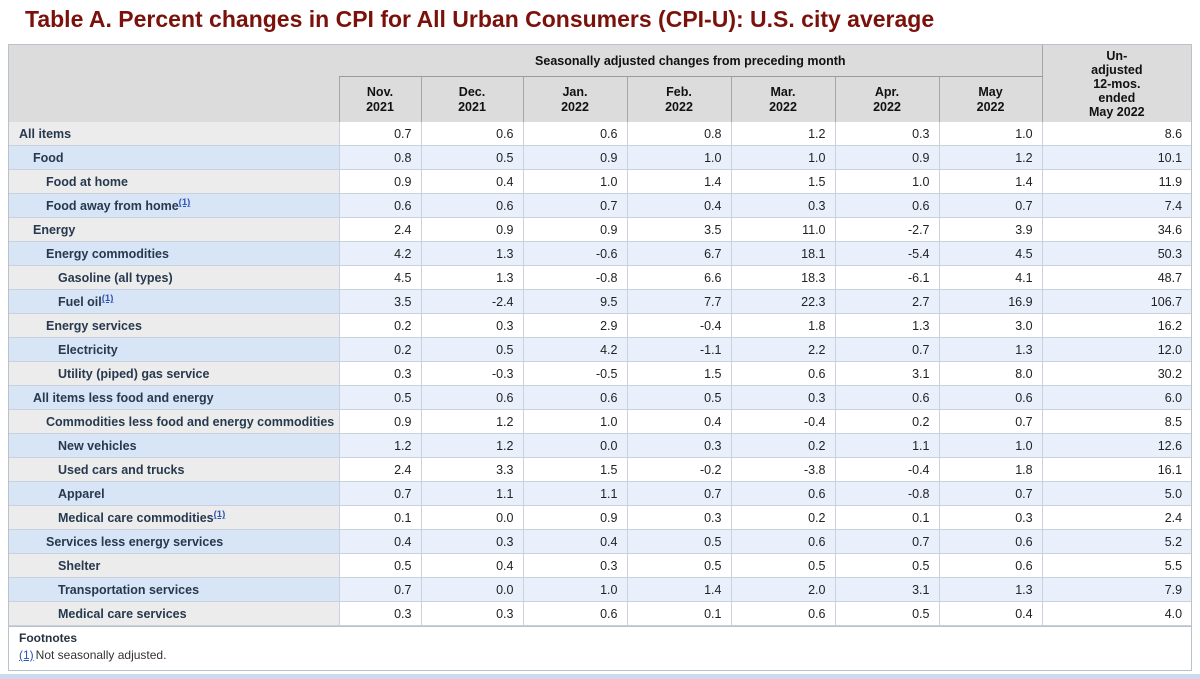 This screenshot has width=1200, height=679. I want to click on row-label-text: Medical care commodities, so click(136, 518).